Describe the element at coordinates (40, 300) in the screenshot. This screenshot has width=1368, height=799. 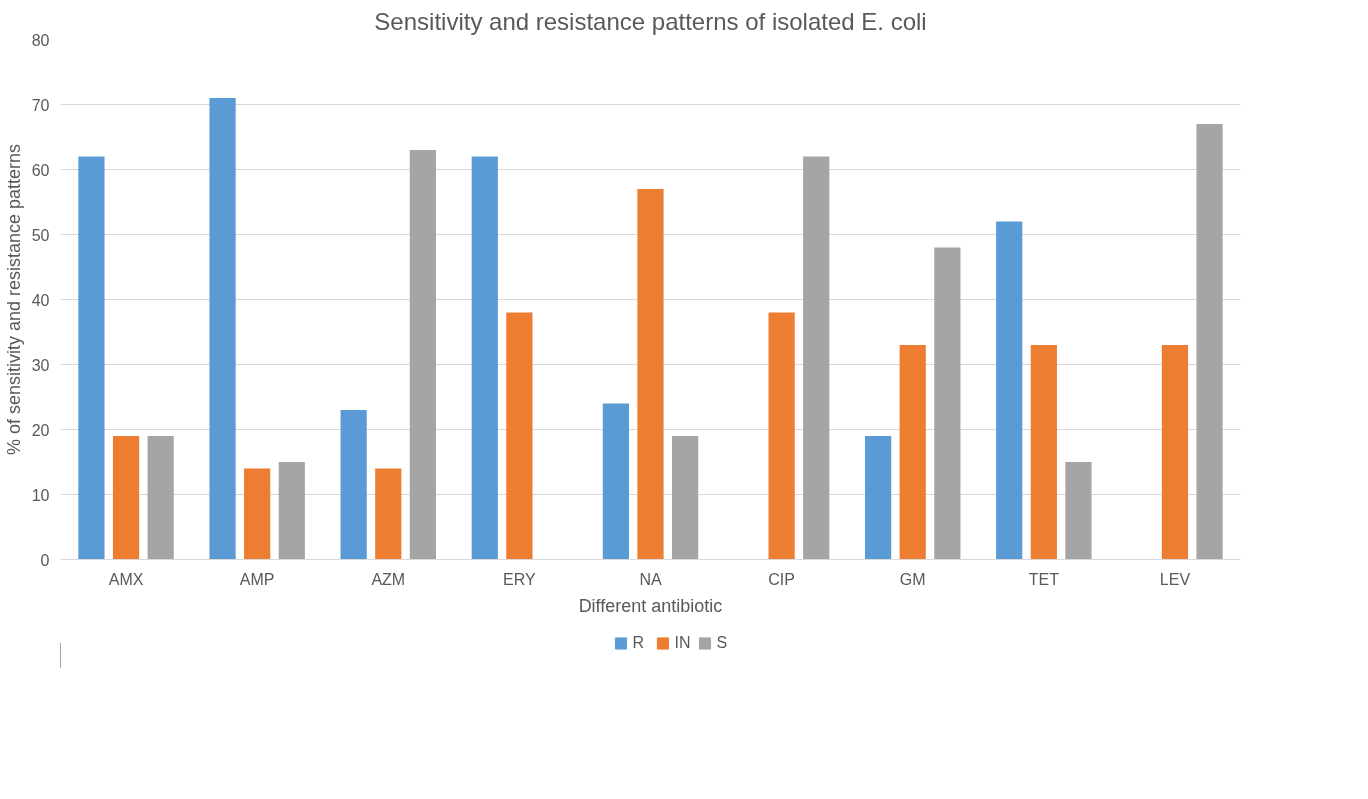
I see `y-tick-label: 40` at that location.